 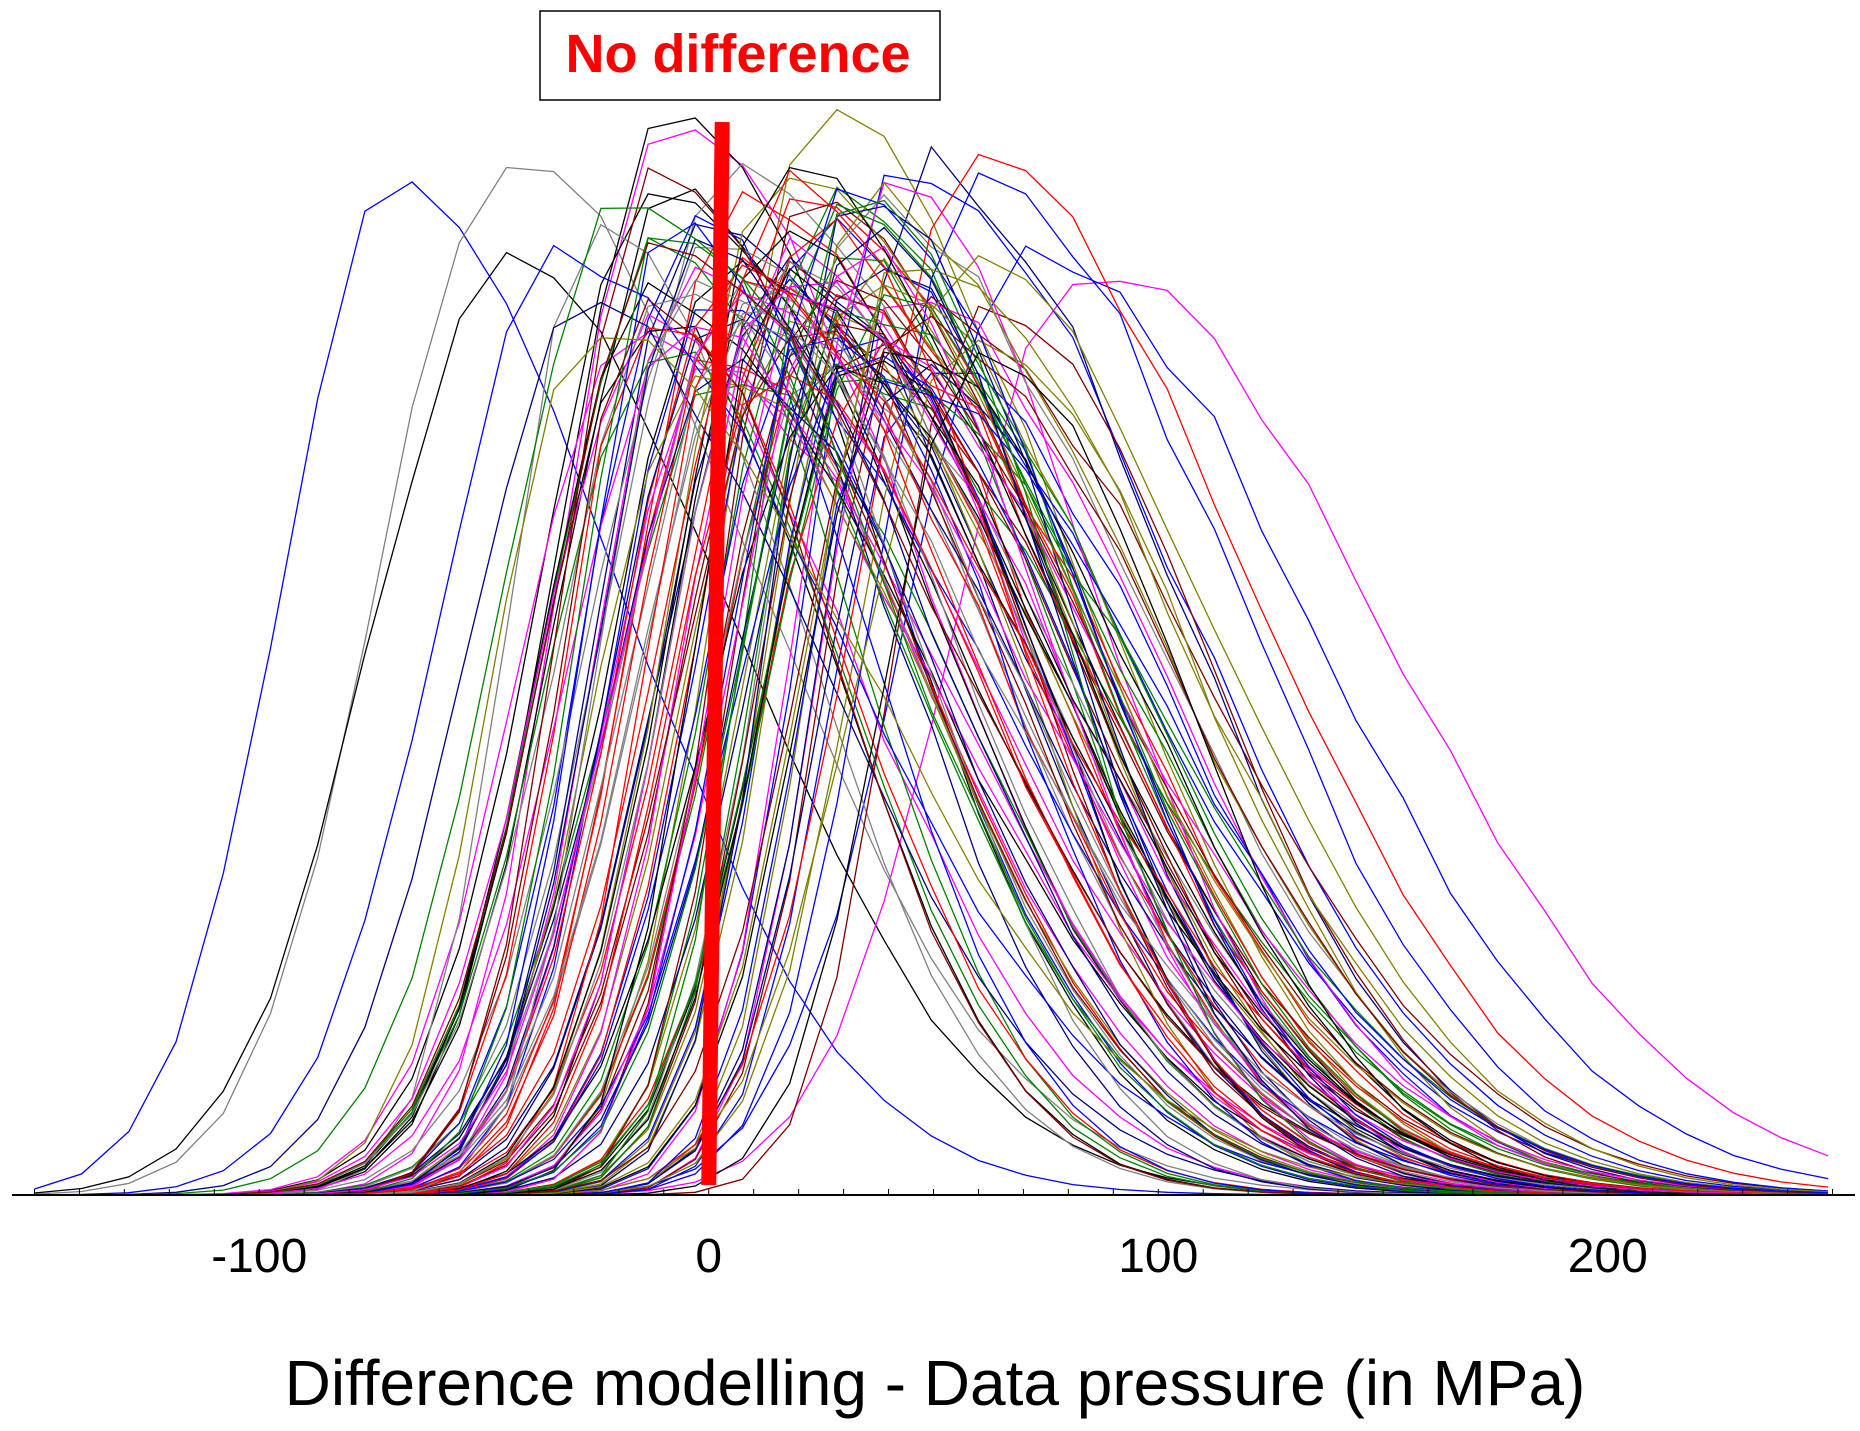 I want to click on no-difference-annotation: No difference, so click(x=740, y=55).